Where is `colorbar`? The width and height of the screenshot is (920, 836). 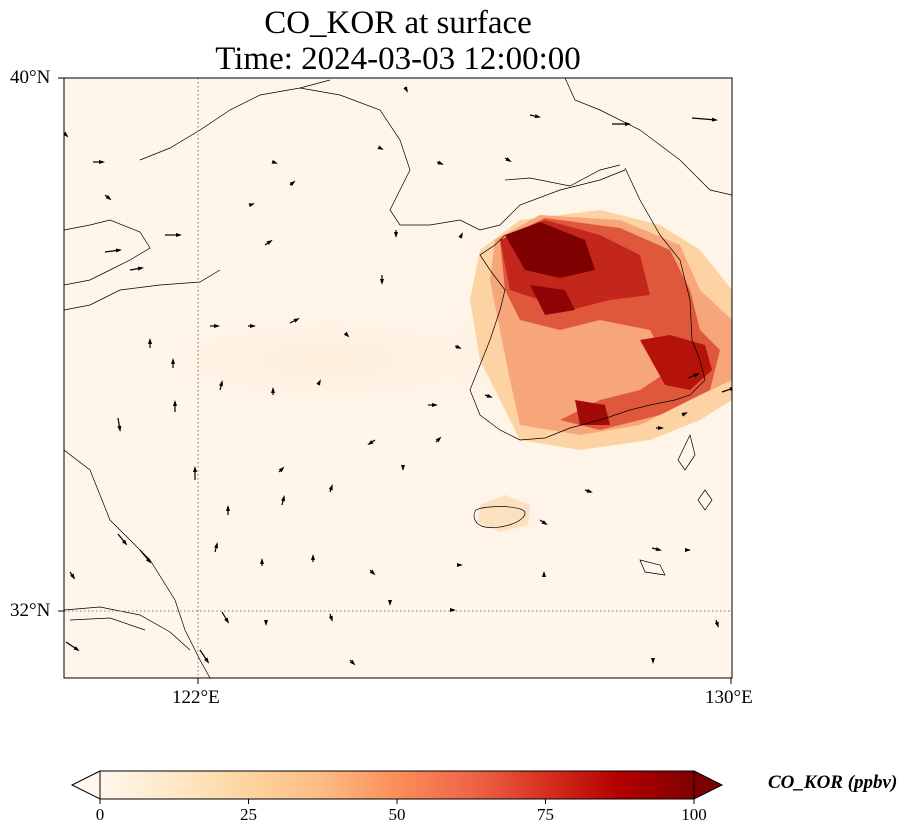
colorbar is located at coordinates (397, 787).